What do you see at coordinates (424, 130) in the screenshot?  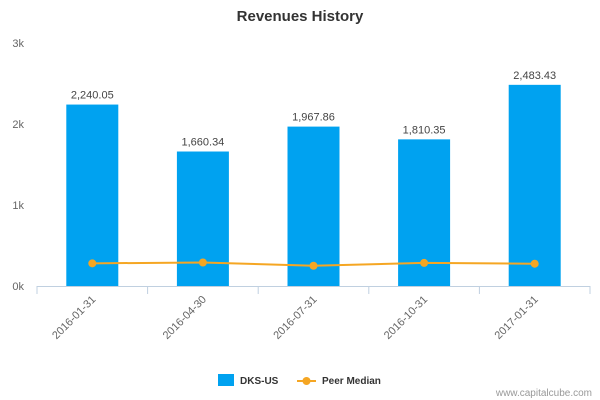 I see `bar-data-label: 1,810.35` at bounding box center [424, 130].